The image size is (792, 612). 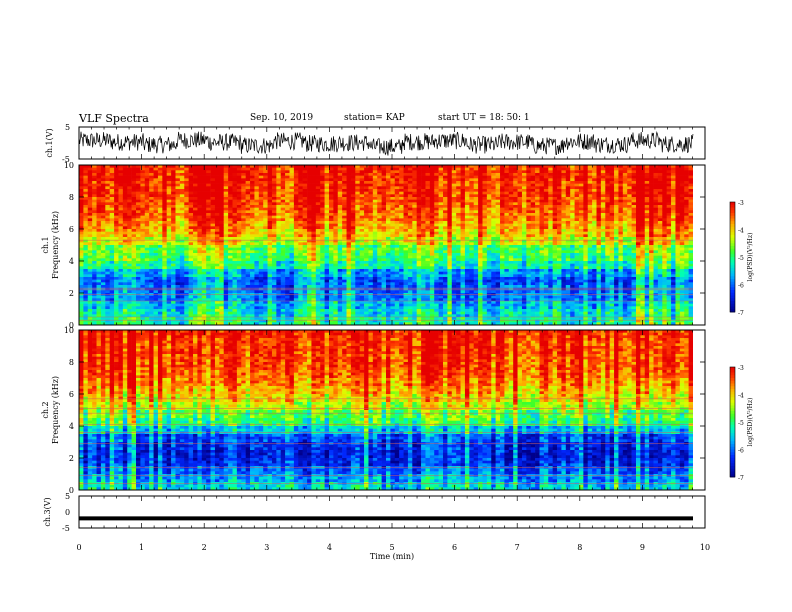 What do you see at coordinates (484, 118) in the screenshot?
I see `start-time-label: start UT = 18: 50: 1` at bounding box center [484, 118].